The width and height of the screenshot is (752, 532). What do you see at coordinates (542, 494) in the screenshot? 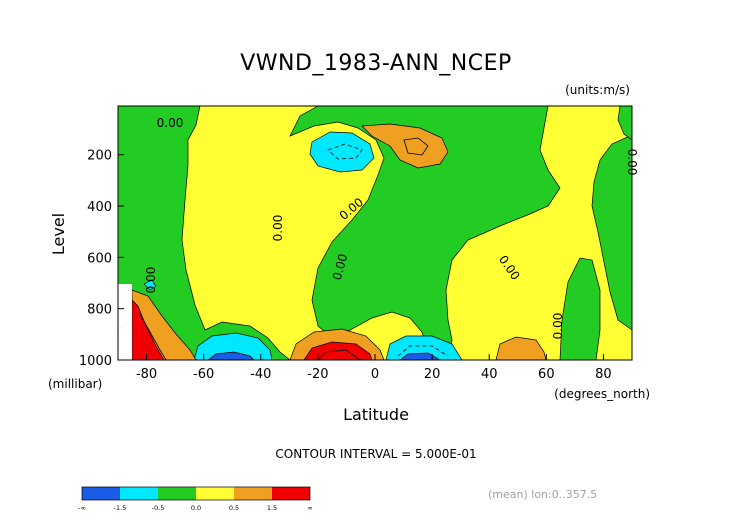
I see `info-text: (mean) lon:0..357.5` at bounding box center [542, 494].